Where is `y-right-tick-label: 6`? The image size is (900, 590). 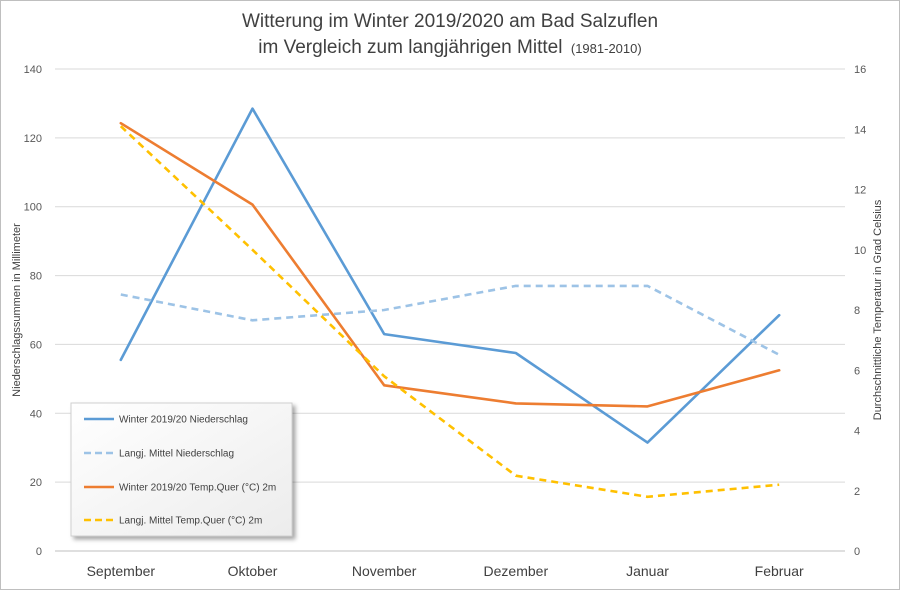
y-right-tick-label: 6 is located at coordinates (857, 371).